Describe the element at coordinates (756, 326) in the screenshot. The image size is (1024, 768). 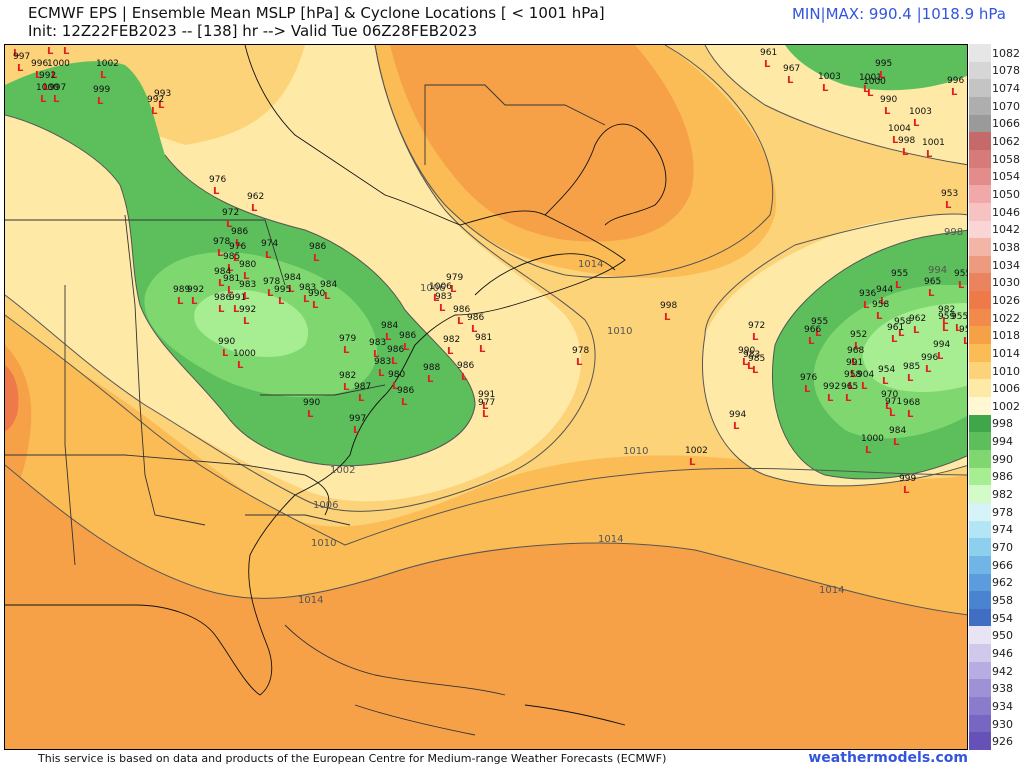
I see `cyclone-pressure-label: 972` at that location.